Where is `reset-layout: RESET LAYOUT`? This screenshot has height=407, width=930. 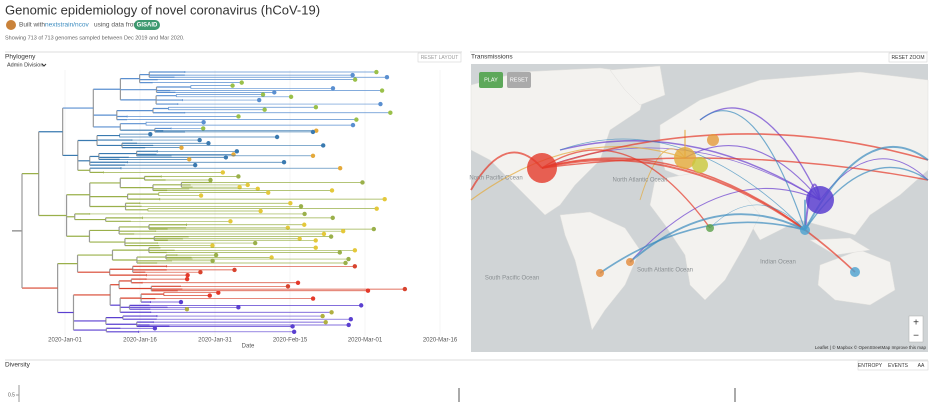
reset-layout: RESET LAYOUT is located at coordinates (440, 58).